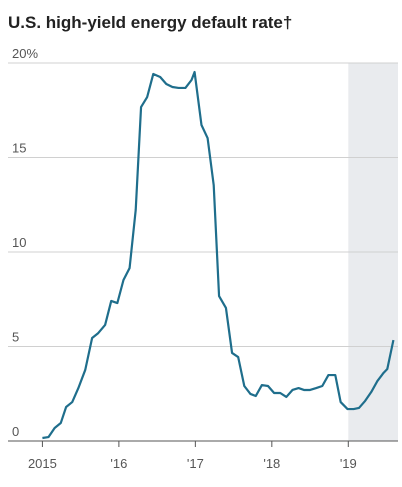  What do you see at coordinates (271, 463) in the screenshot?
I see `x-tick-label: '18` at bounding box center [271, 463].